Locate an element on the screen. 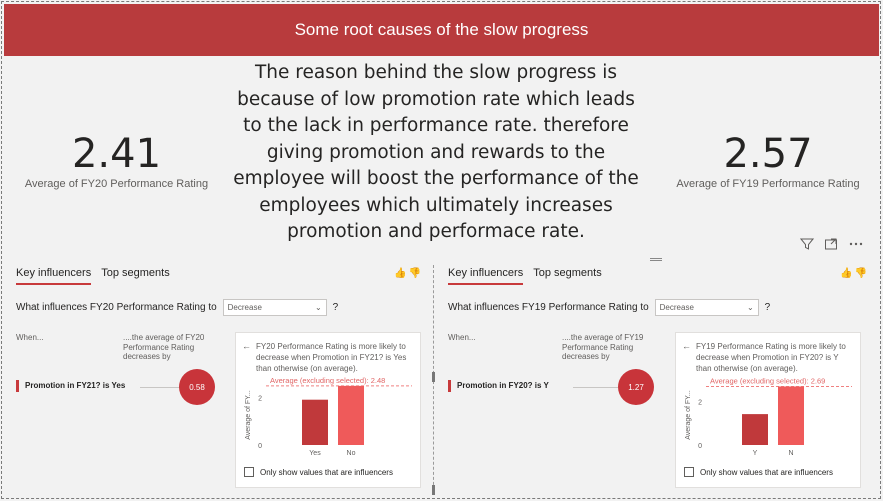 The width and height of the screenshot is (883, 501). influencer-factor: Promotion in FY20? is Y is located at coordinates (498, 386).